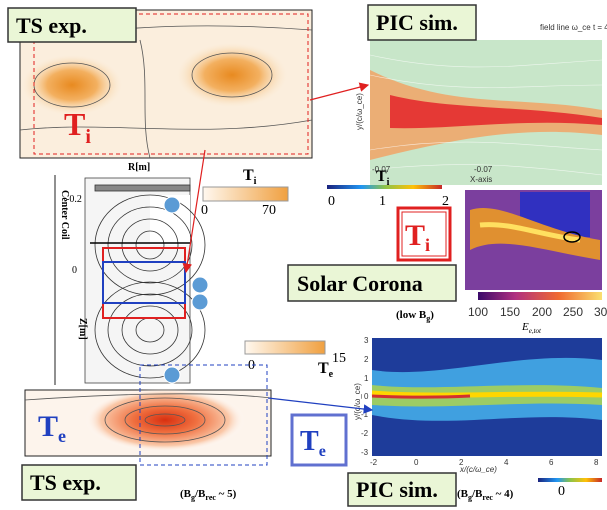  What do you see at coordinates (203, 415) in the screenshot?
I see `blue-dashed` at bounding box center [203, 415].